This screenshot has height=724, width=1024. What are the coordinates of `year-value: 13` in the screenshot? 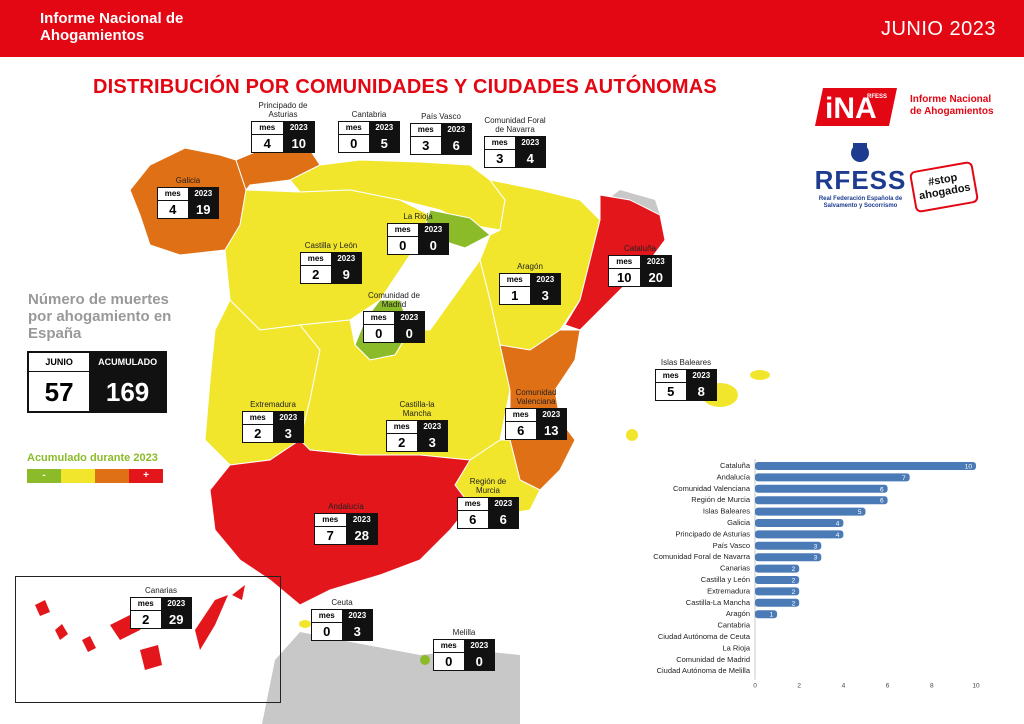 It's located at (551, 430).